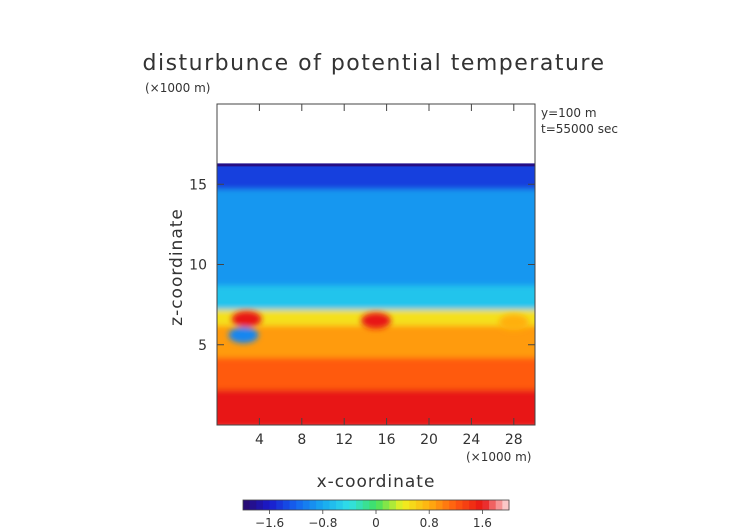 Image resolution: width=752 pixels, height=532 pixels. Describe the element at coordinates (301, 440) in the screenshot. I see `x-tick-label-1: 8` at that location.